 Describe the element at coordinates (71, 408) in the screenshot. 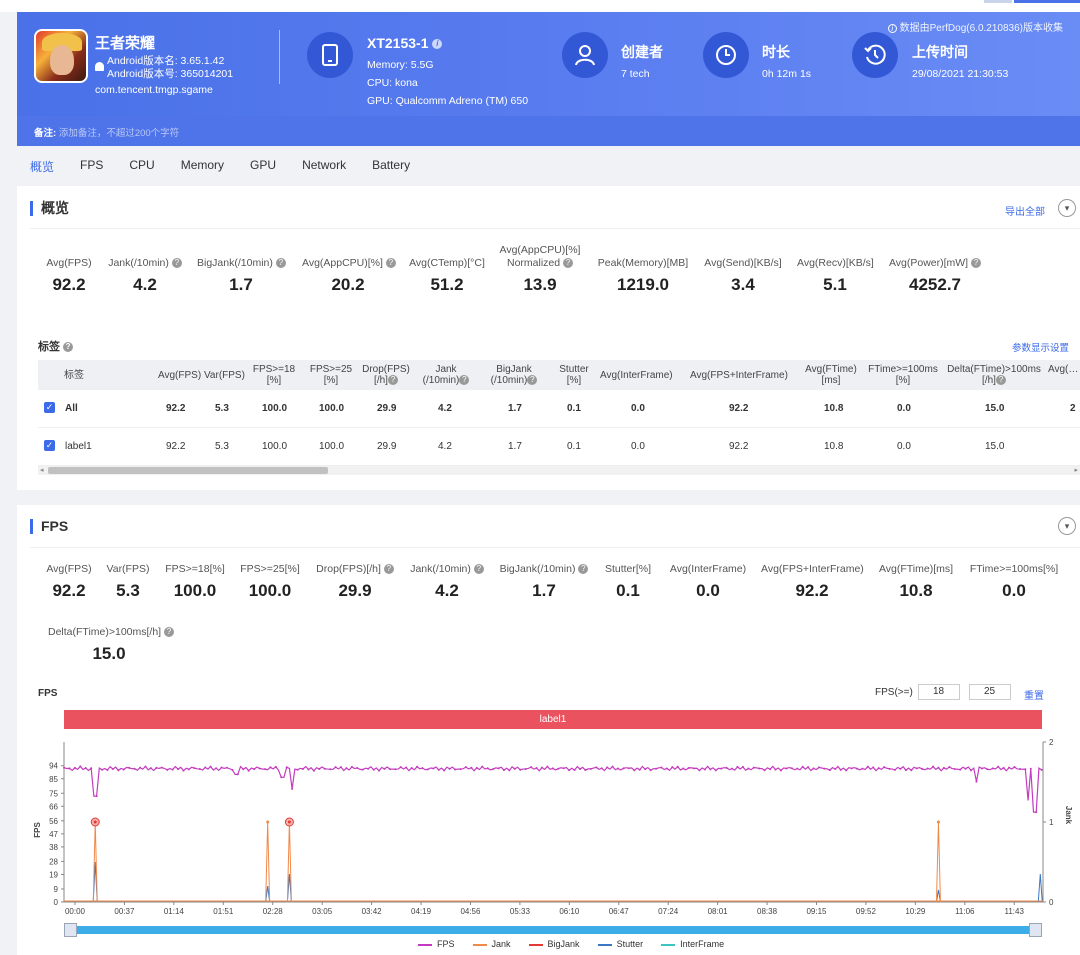

I see `row-label: All` at that location.